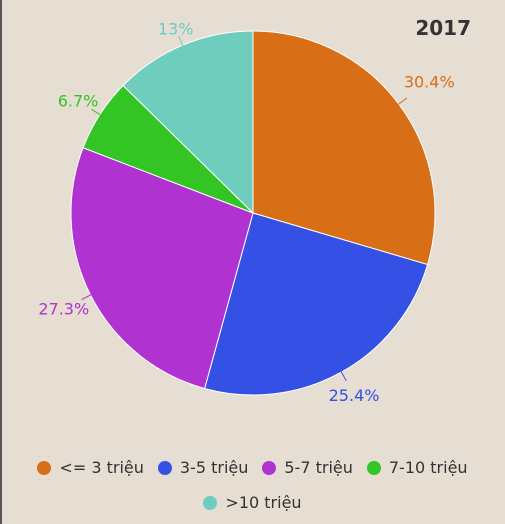  Describe the element at coordinates (354, 395) in the screenshot. I see `slice-data-label: 25.4%` at that location.